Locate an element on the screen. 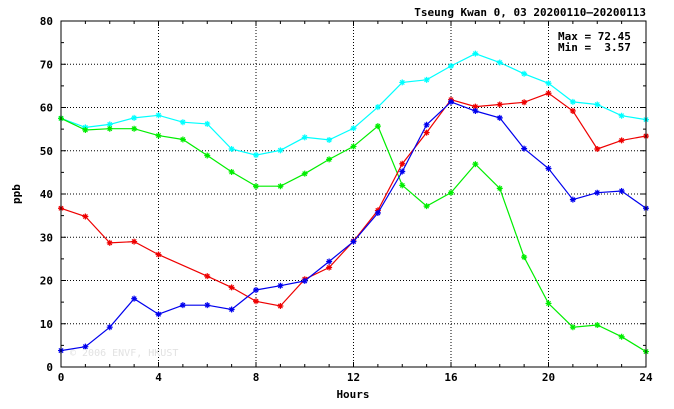  y-tick-label: 30 is located at coordinates (46, 237).